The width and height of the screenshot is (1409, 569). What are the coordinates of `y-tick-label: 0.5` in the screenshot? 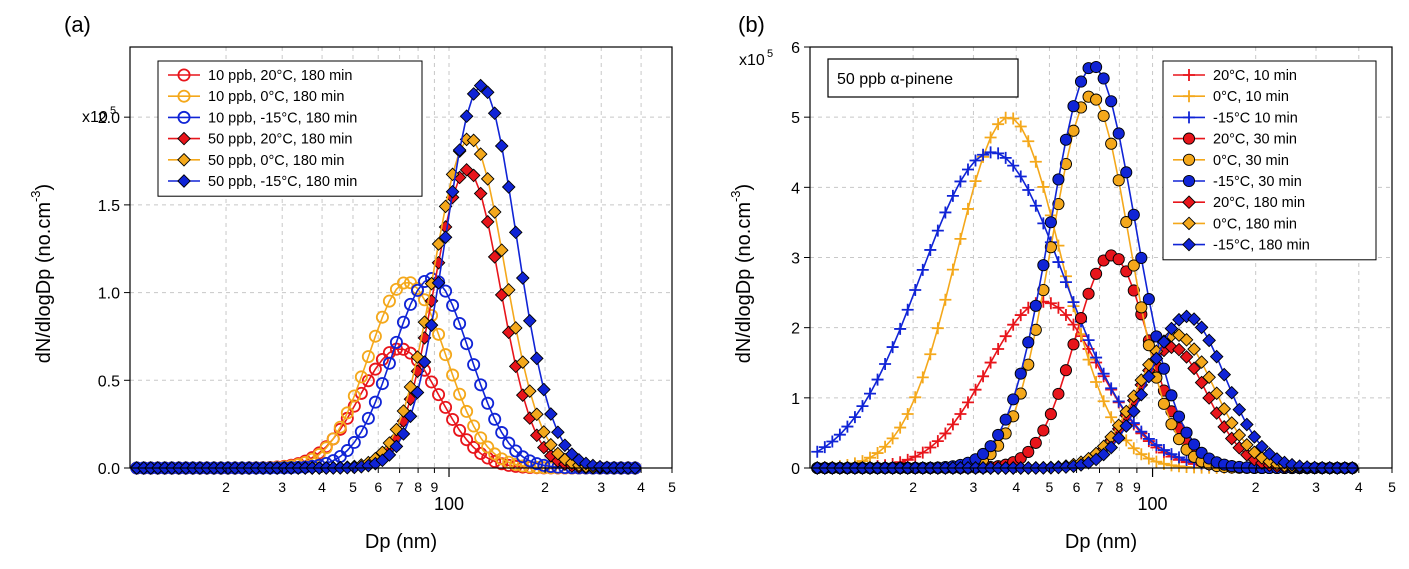 It's located at (109, 381).